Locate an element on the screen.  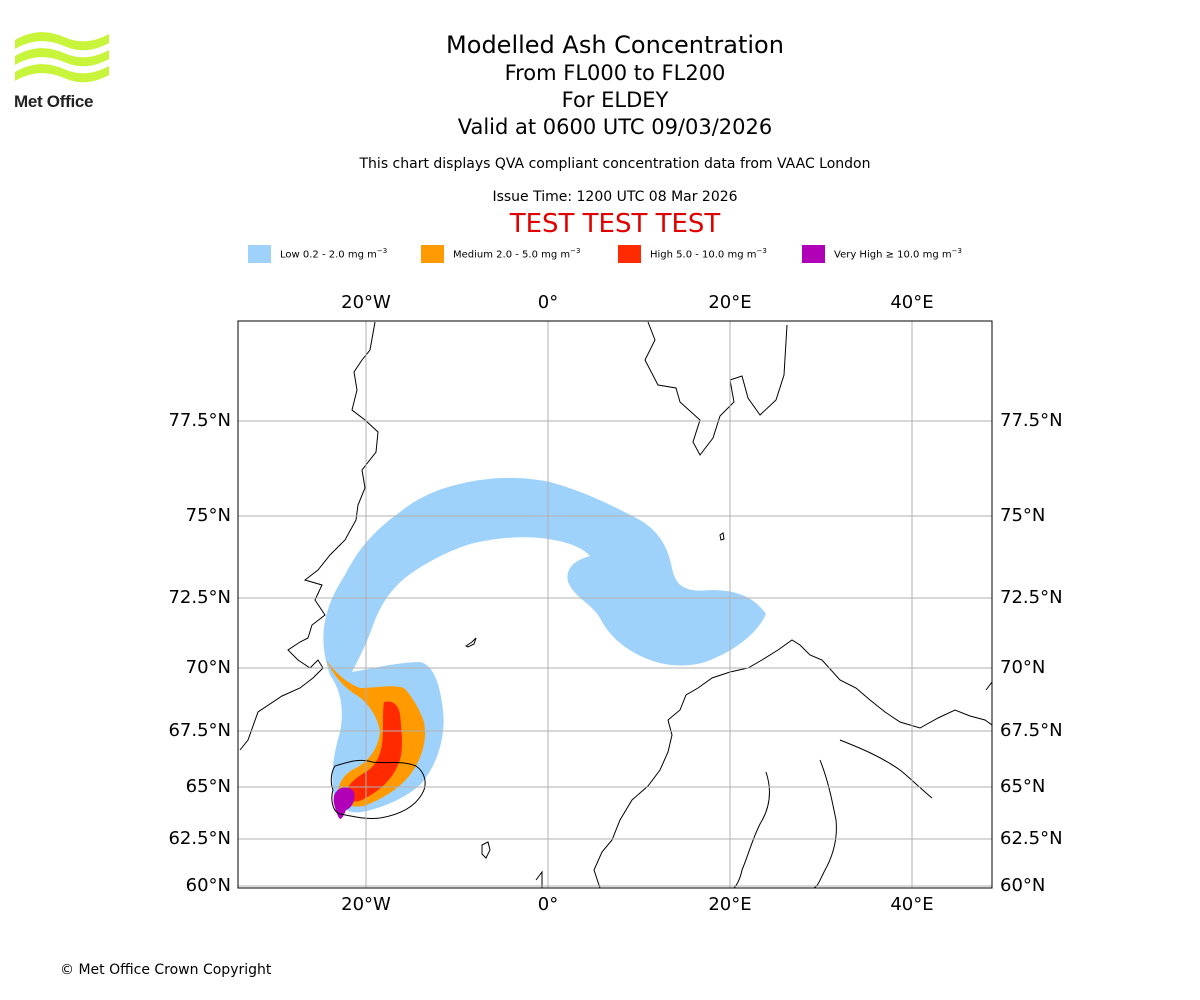
legend-item-medium: Medium 2.0 - 5.0 mg m−3 is located at coordinates (500, 254).